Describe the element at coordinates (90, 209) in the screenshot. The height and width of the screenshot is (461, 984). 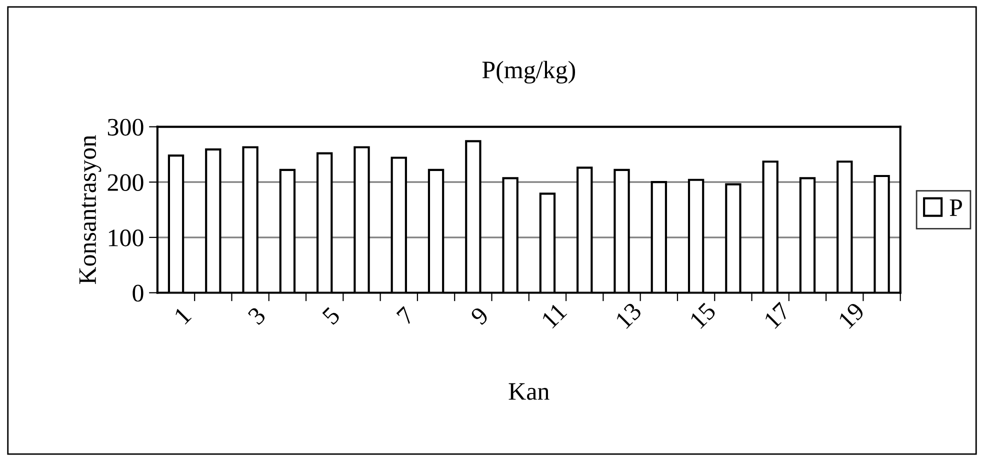
I see `y-axis-title: Konsantrasyon` at that location.